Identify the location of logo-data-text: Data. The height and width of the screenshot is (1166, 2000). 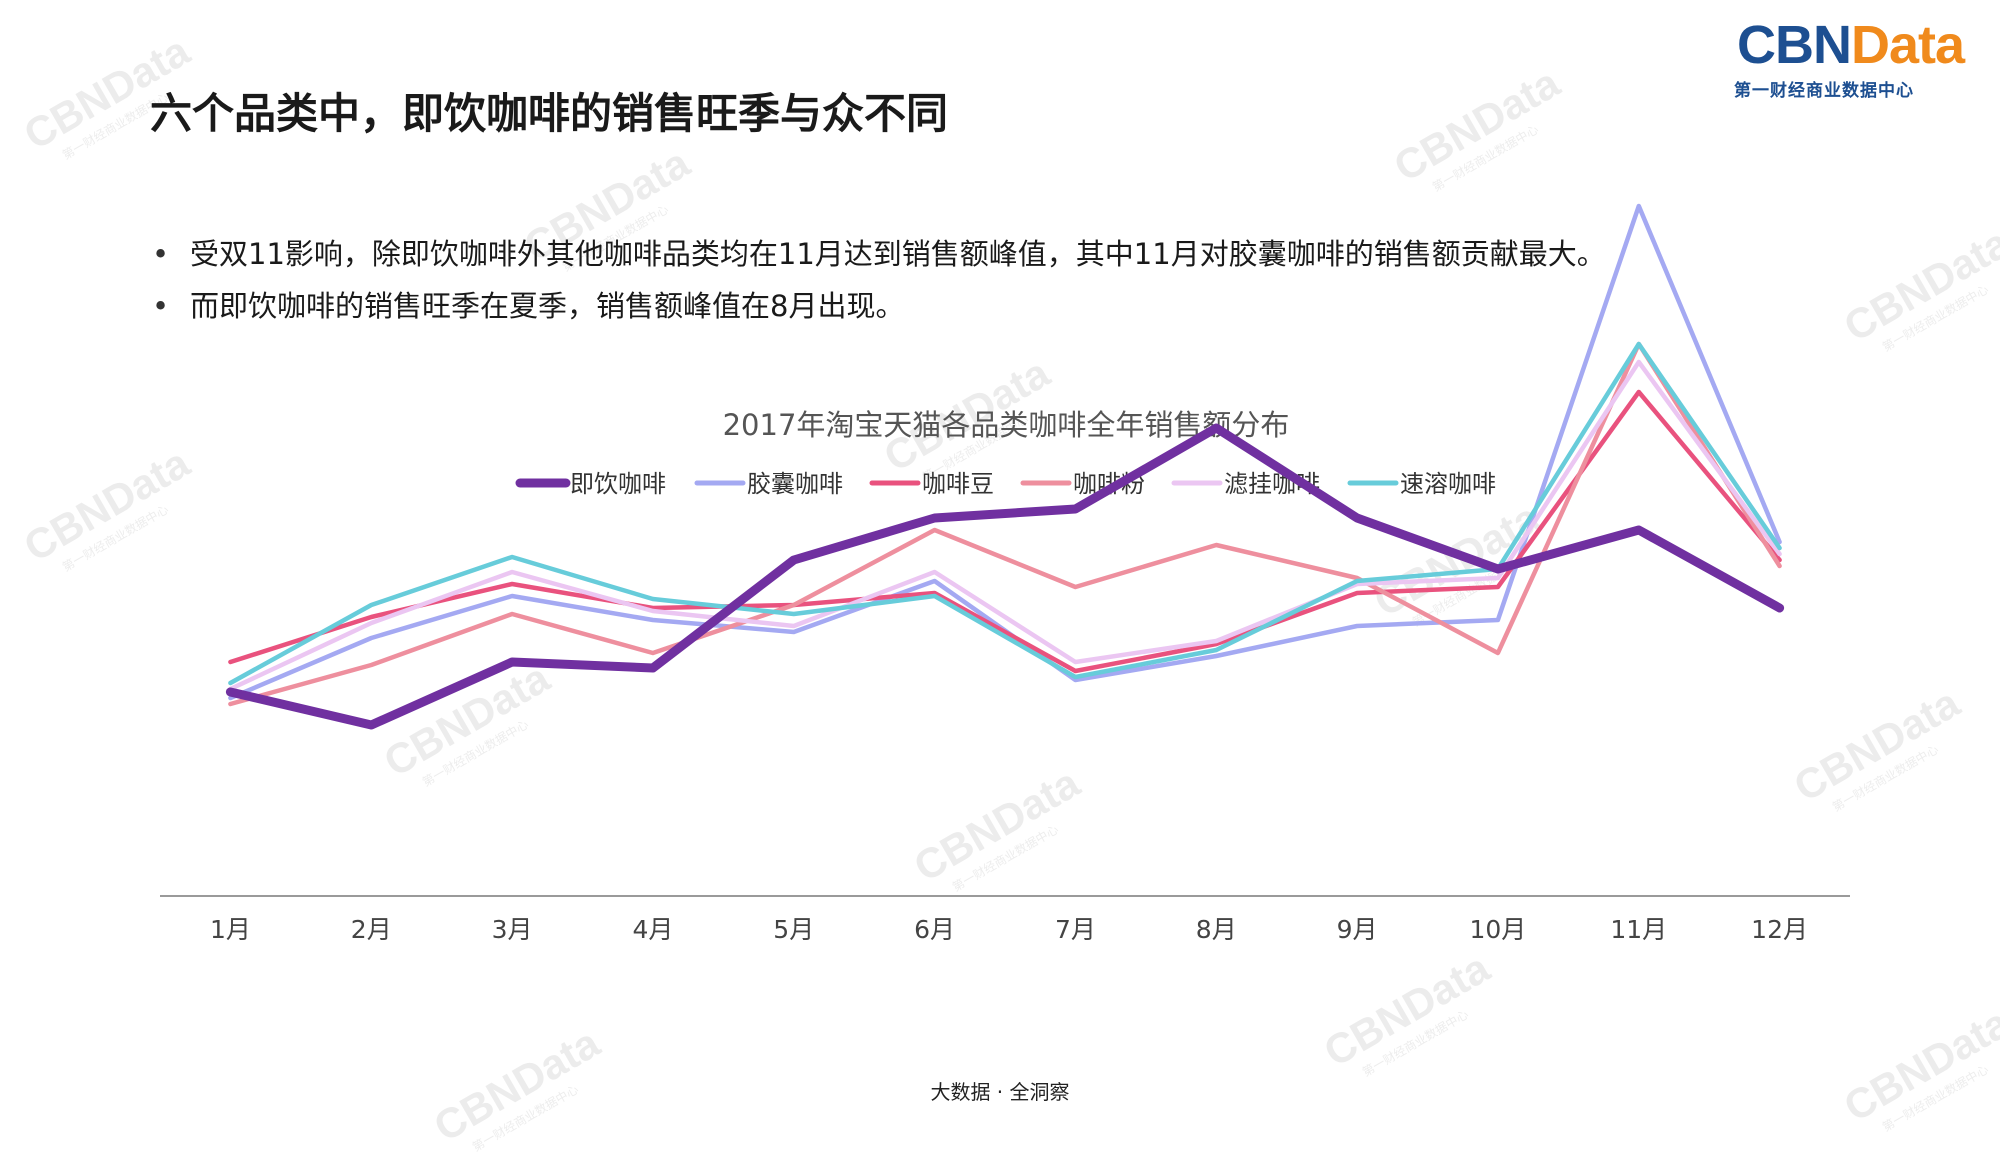
(1907, 45).